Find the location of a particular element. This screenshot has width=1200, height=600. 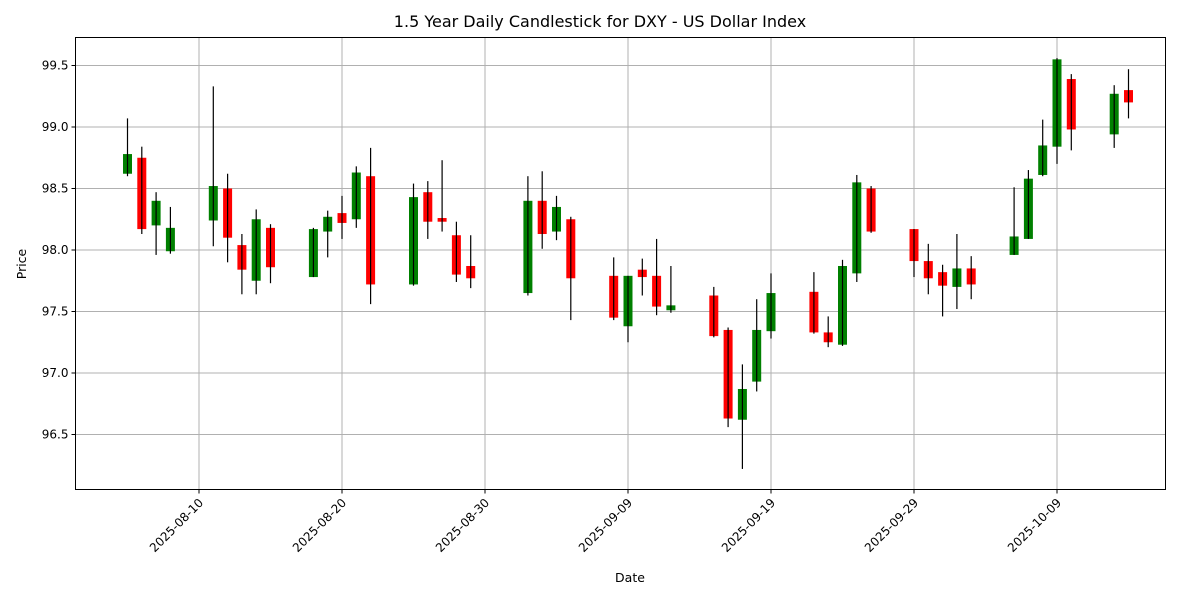

x-tick-label: 2025-09-09 is located at coordinates (605, 525).